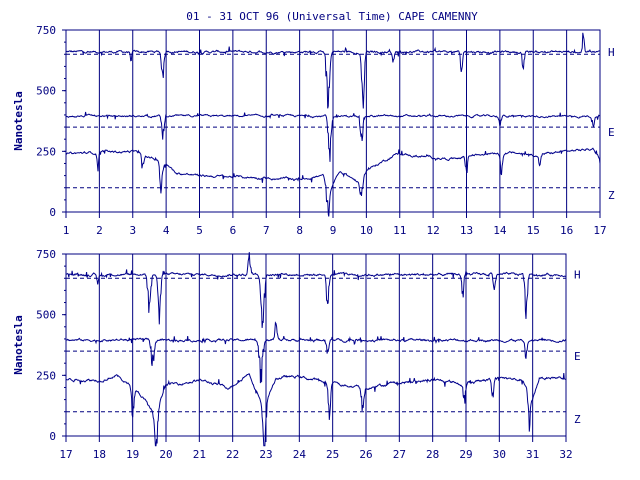 The width and height of the screenshot is (640, 480). I want to click on x-tick-label: 22, so click(232, 454).